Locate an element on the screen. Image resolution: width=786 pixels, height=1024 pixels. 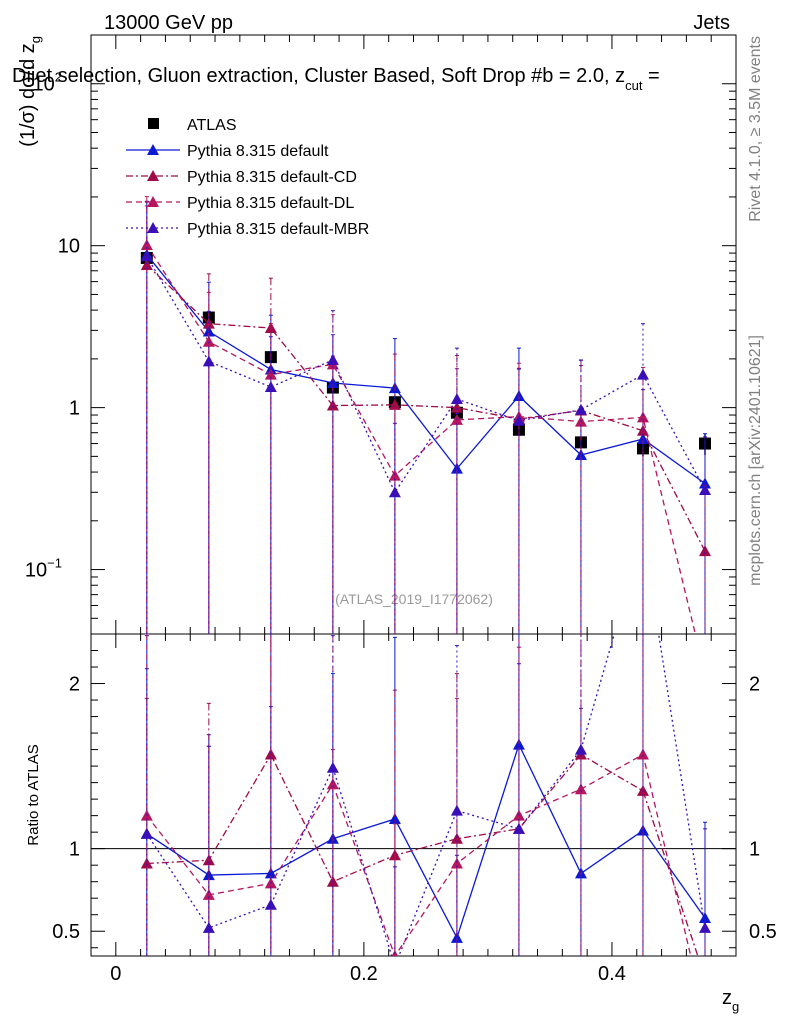
legend-label-pythia-8-315-default-dl: Pythia 8.315 default-DL is located at coordinates (270, 203).